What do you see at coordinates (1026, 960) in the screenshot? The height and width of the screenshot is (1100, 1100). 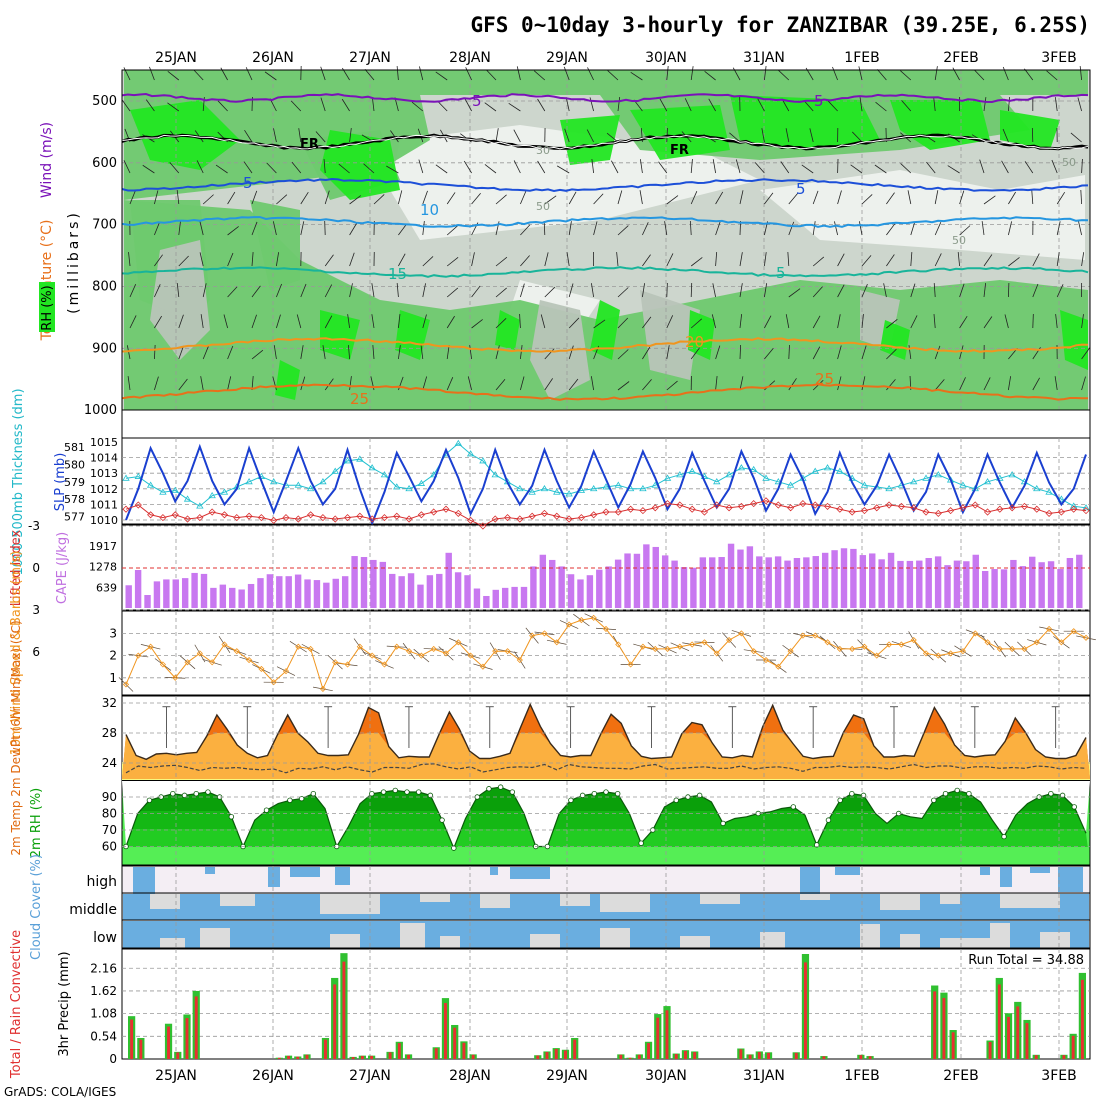 I see `run-total: Run Total = 34.88` at bounding box center [1026, 960].